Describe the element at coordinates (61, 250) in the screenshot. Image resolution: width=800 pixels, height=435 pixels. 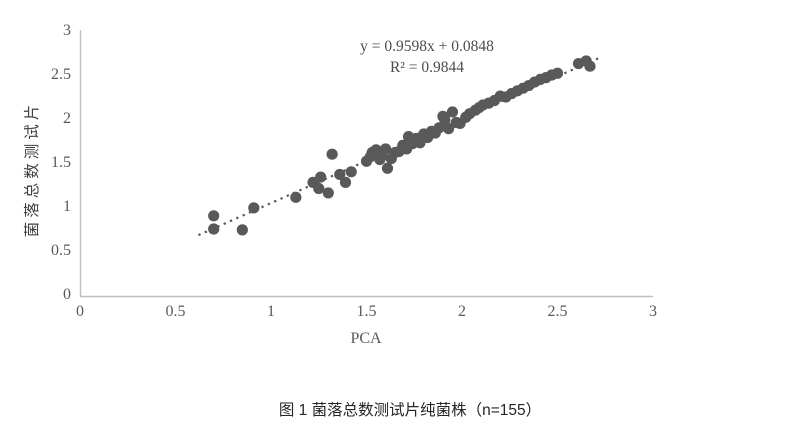
I see `y-tick-label: 0.5` at that location.